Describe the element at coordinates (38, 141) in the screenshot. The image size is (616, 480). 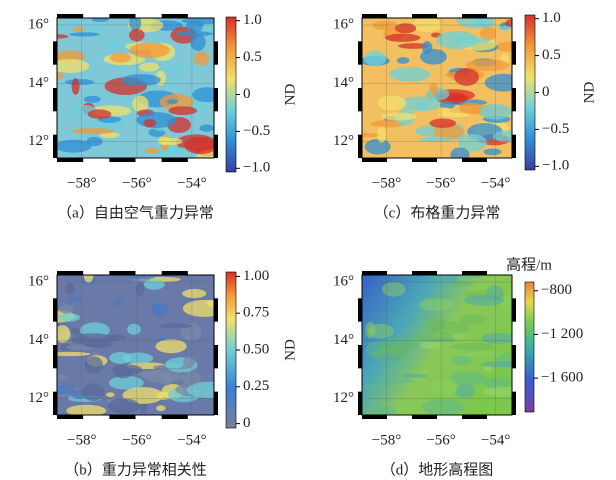
I see `y-tick-label: 12°` at that location.